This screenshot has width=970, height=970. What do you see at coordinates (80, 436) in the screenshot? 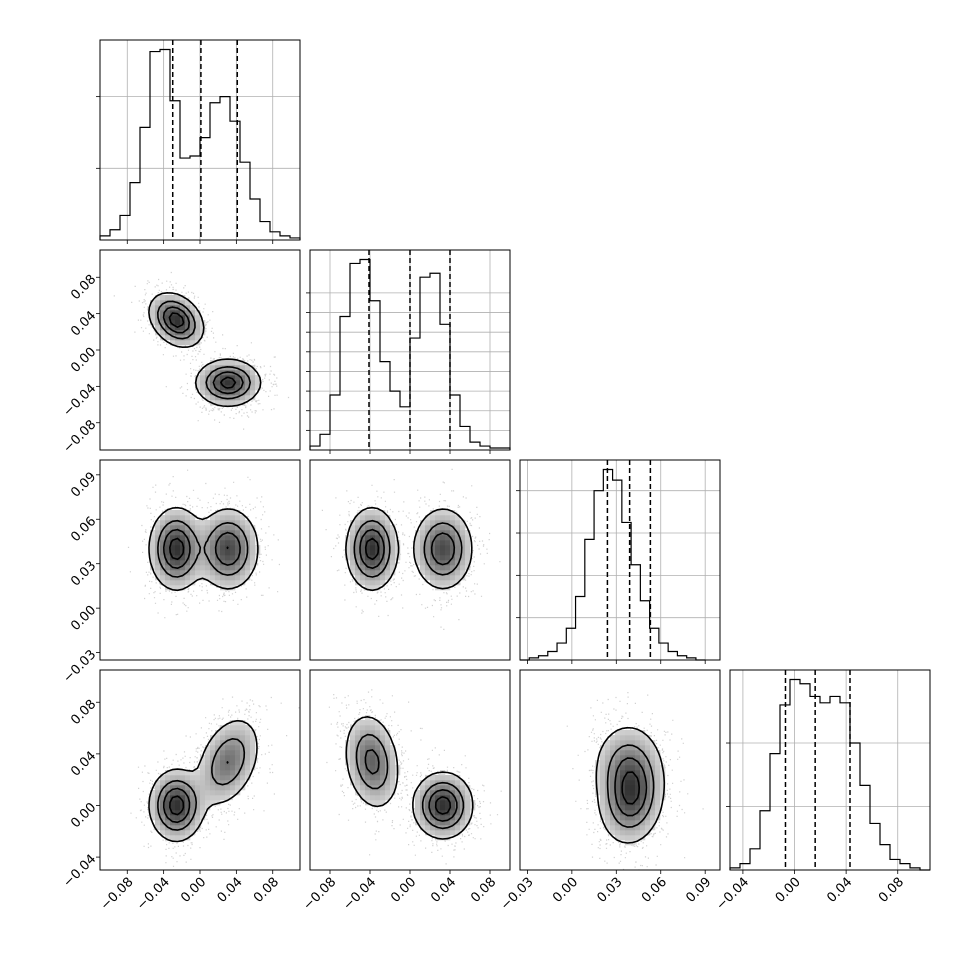
I see `y-tick-label: −0.08` at bounding box center [80, 436].